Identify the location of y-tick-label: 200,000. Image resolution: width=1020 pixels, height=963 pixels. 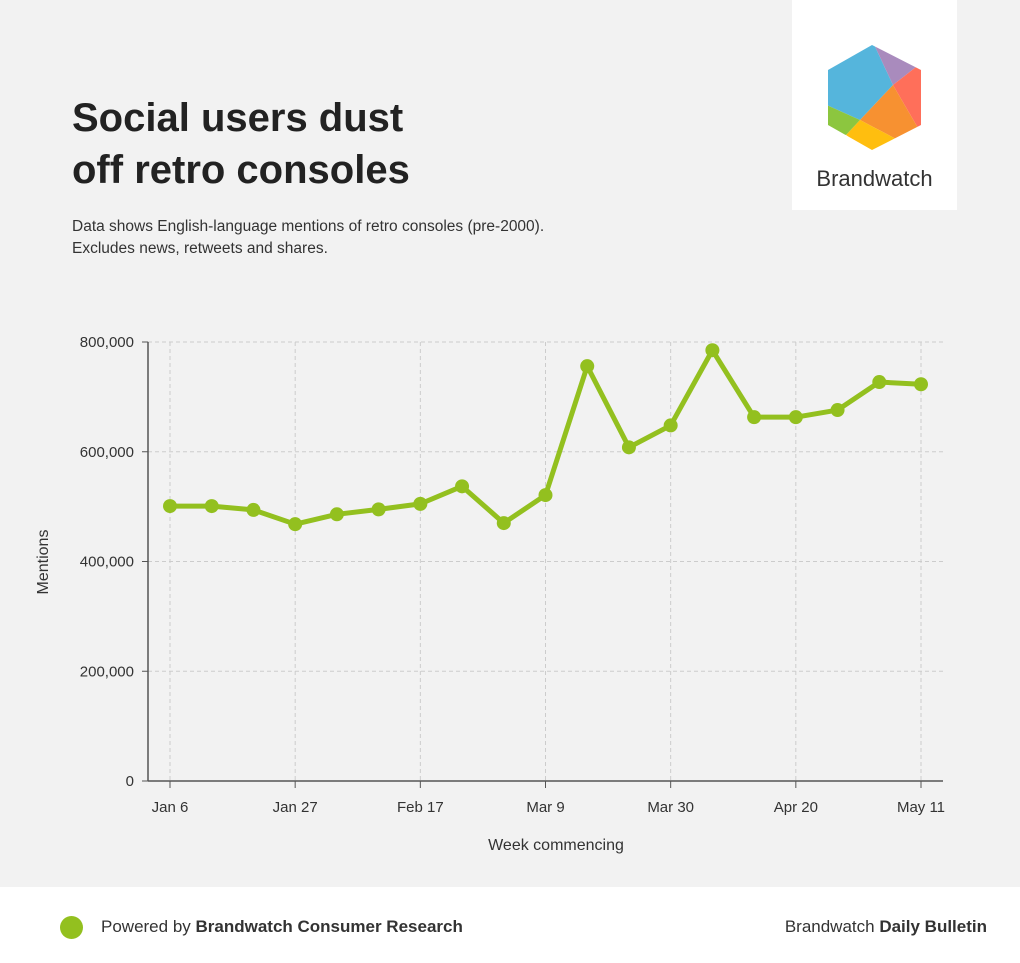
(107, 671).